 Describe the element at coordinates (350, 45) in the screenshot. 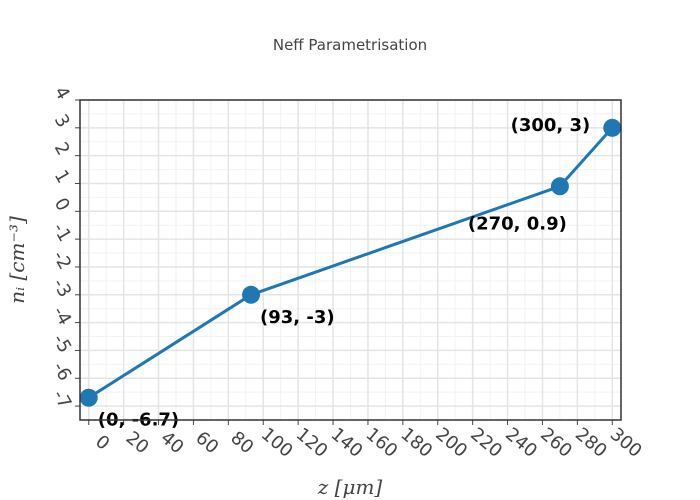

I see `chart-title: Neff Parametrisation` at that location.